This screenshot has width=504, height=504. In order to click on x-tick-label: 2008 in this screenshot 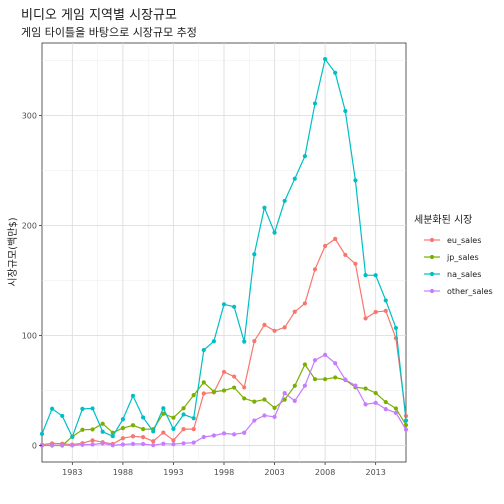, I will do `click(325, 472)`.